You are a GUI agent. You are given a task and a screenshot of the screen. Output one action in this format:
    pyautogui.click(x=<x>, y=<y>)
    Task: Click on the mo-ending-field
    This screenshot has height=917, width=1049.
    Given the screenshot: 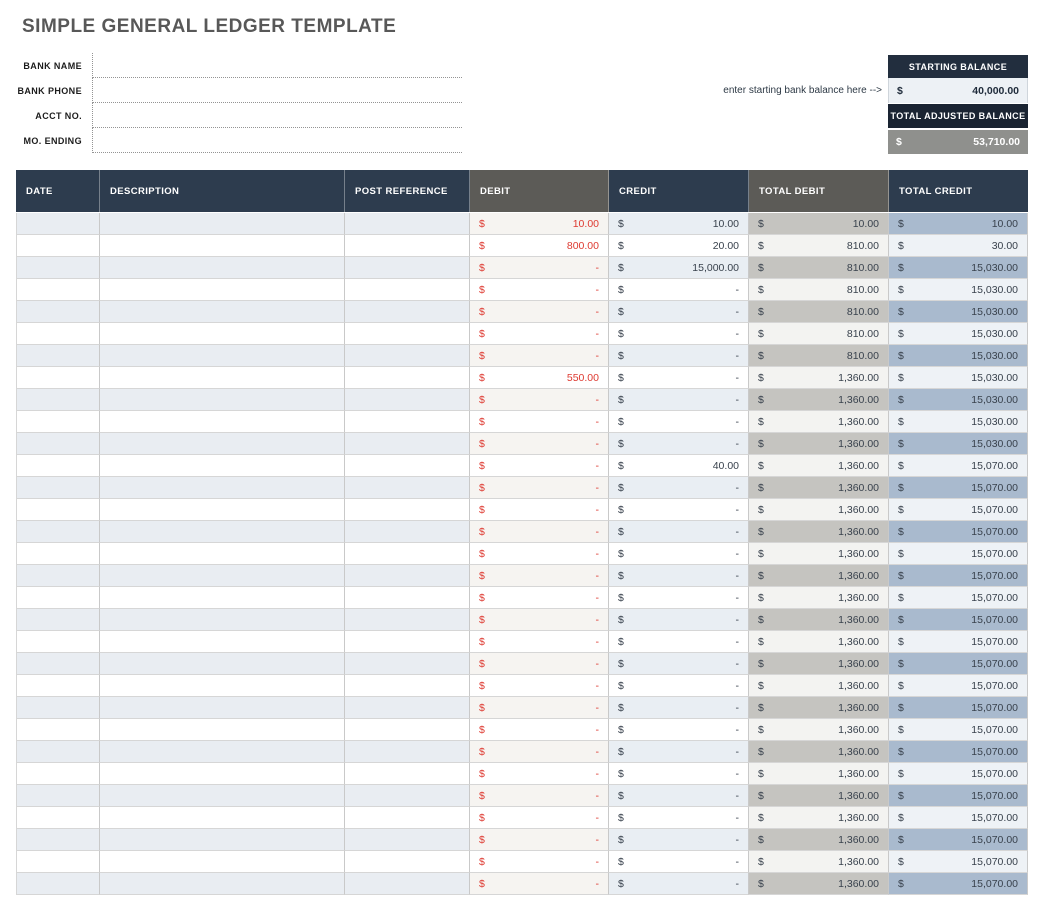 What is the action you would take?
    pyautogui.click(x=277, y=140)
    